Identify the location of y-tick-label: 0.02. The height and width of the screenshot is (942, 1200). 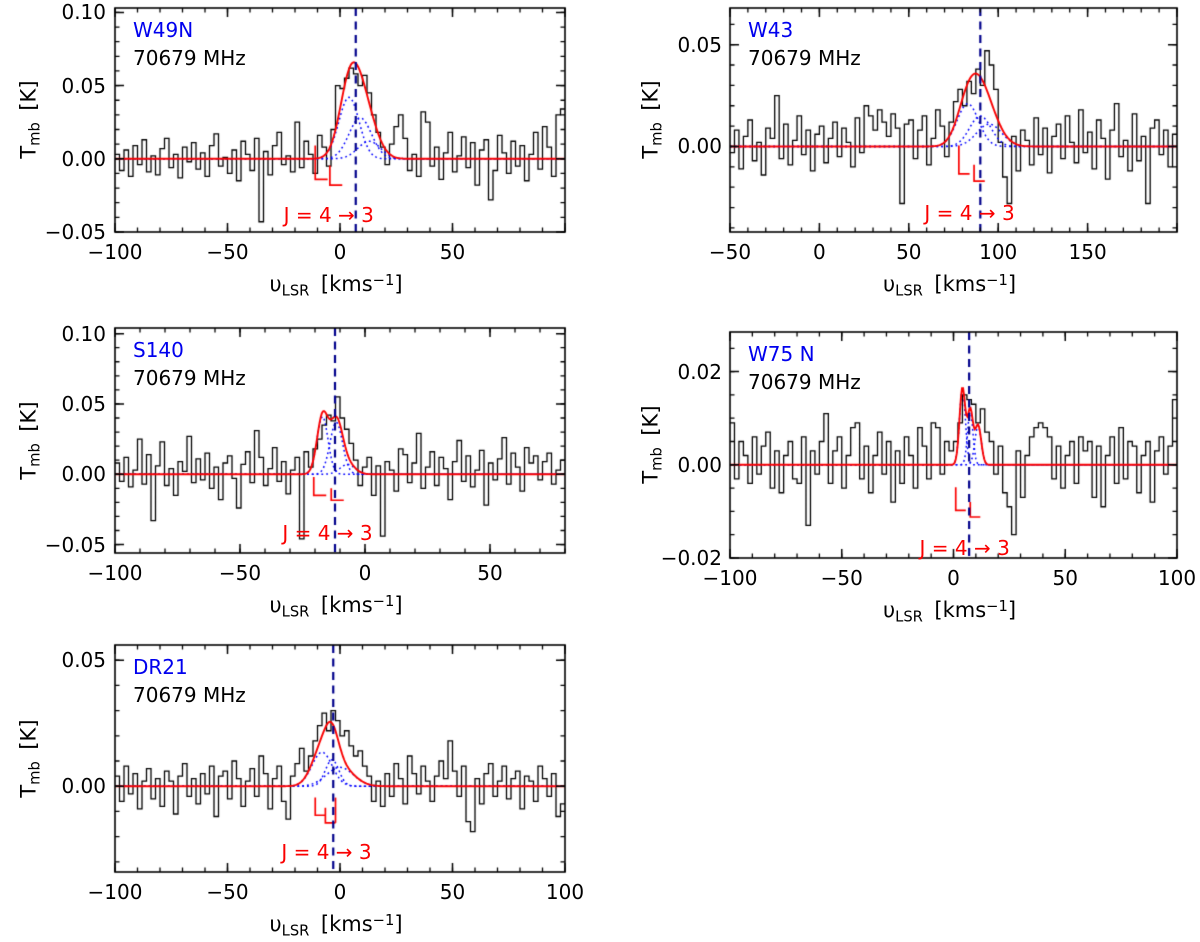
(699, 371).